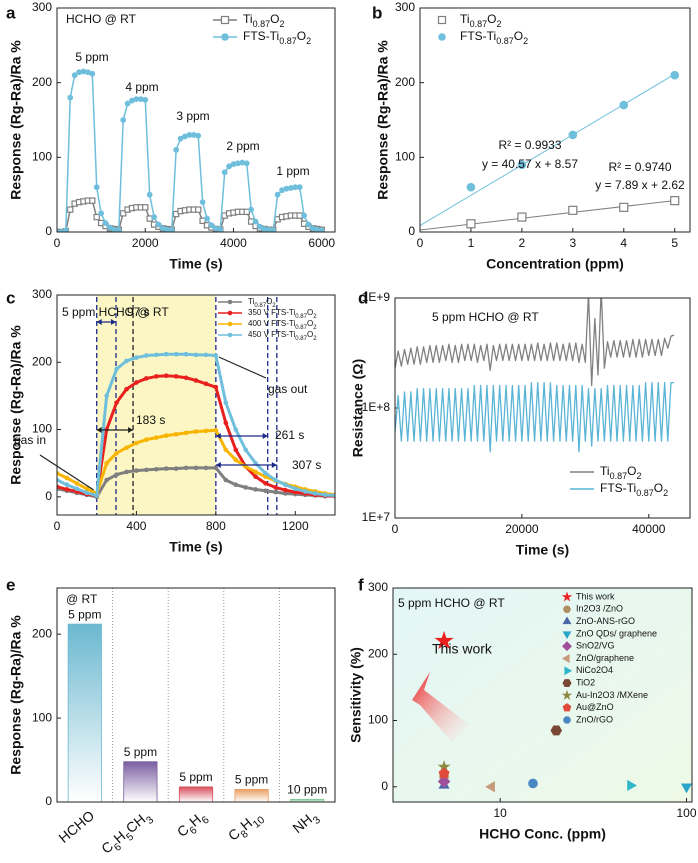 This screenshot has height=863, width=698. Describe the element at coordinates (91, 57) in the screenshot. I see `annotation: 5 ppm` at that location.